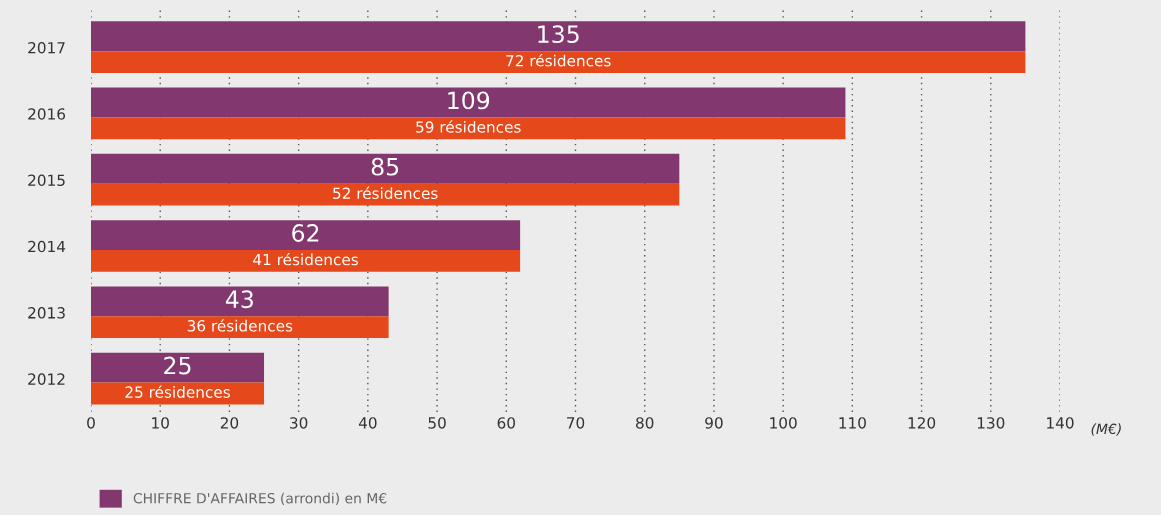 The image size is (1161, 515). Describe the element at coordinates (852, 423) in the screenshot. I see `x-tick-label: 110` at that location.